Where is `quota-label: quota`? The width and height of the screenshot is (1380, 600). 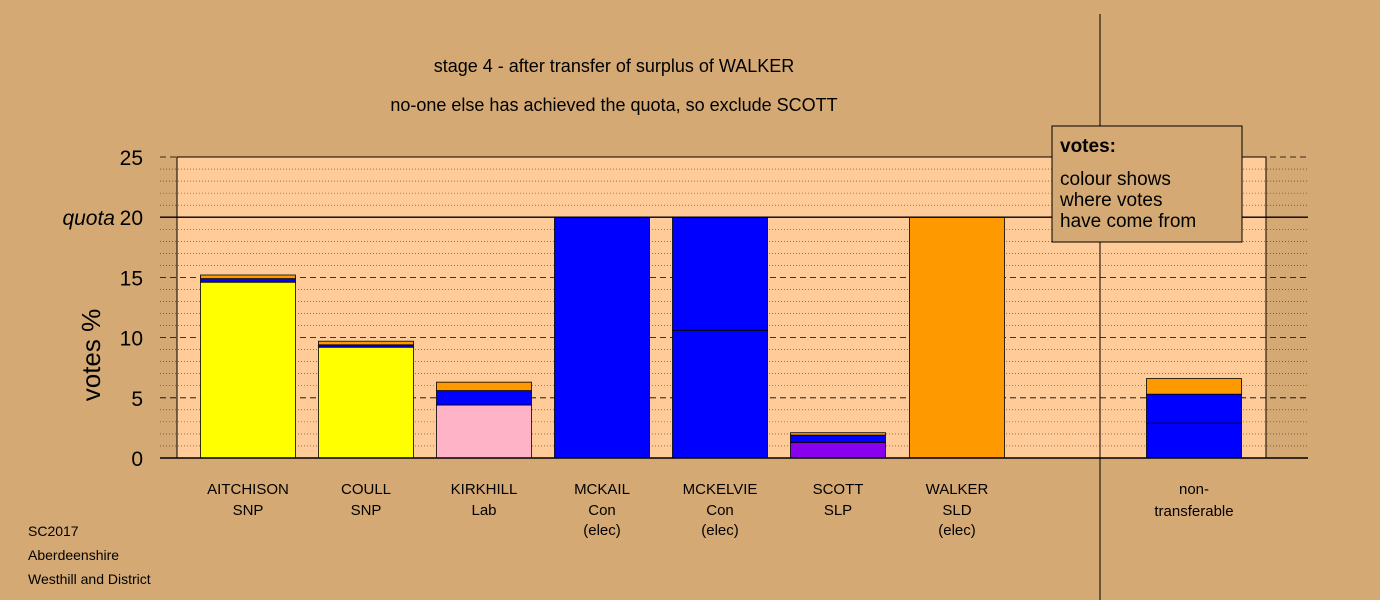
quota-label: quota is located at coordinates (88, 218).